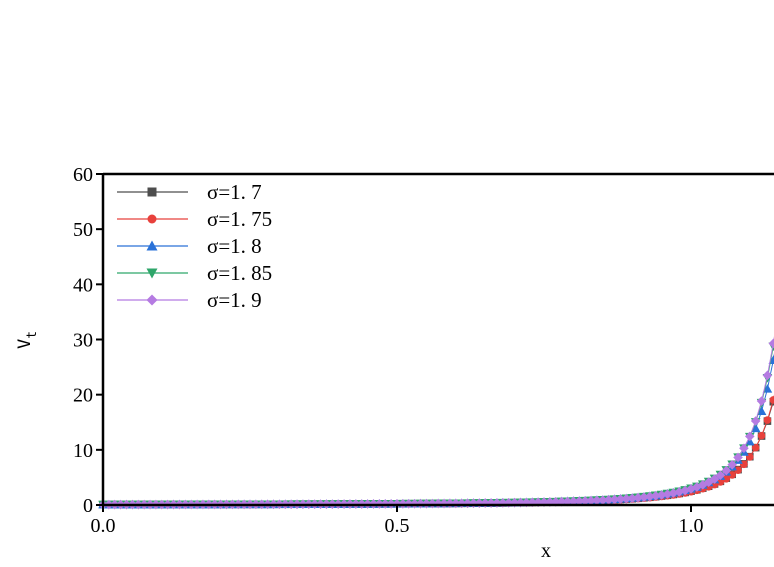 Image resolution: width=774 pixels, height=567 pixels. Describe the element at coordinates (83, 230) in the screenshot. I see `y-tick-label: 50` at that location.